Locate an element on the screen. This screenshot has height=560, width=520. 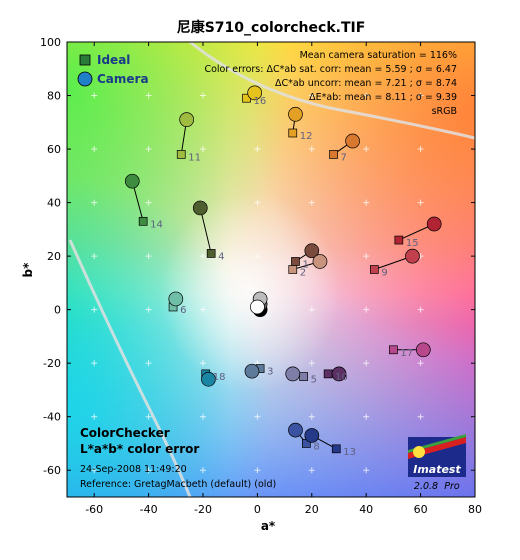
patch-label-11: 11 is located at coordinates (194, 157).